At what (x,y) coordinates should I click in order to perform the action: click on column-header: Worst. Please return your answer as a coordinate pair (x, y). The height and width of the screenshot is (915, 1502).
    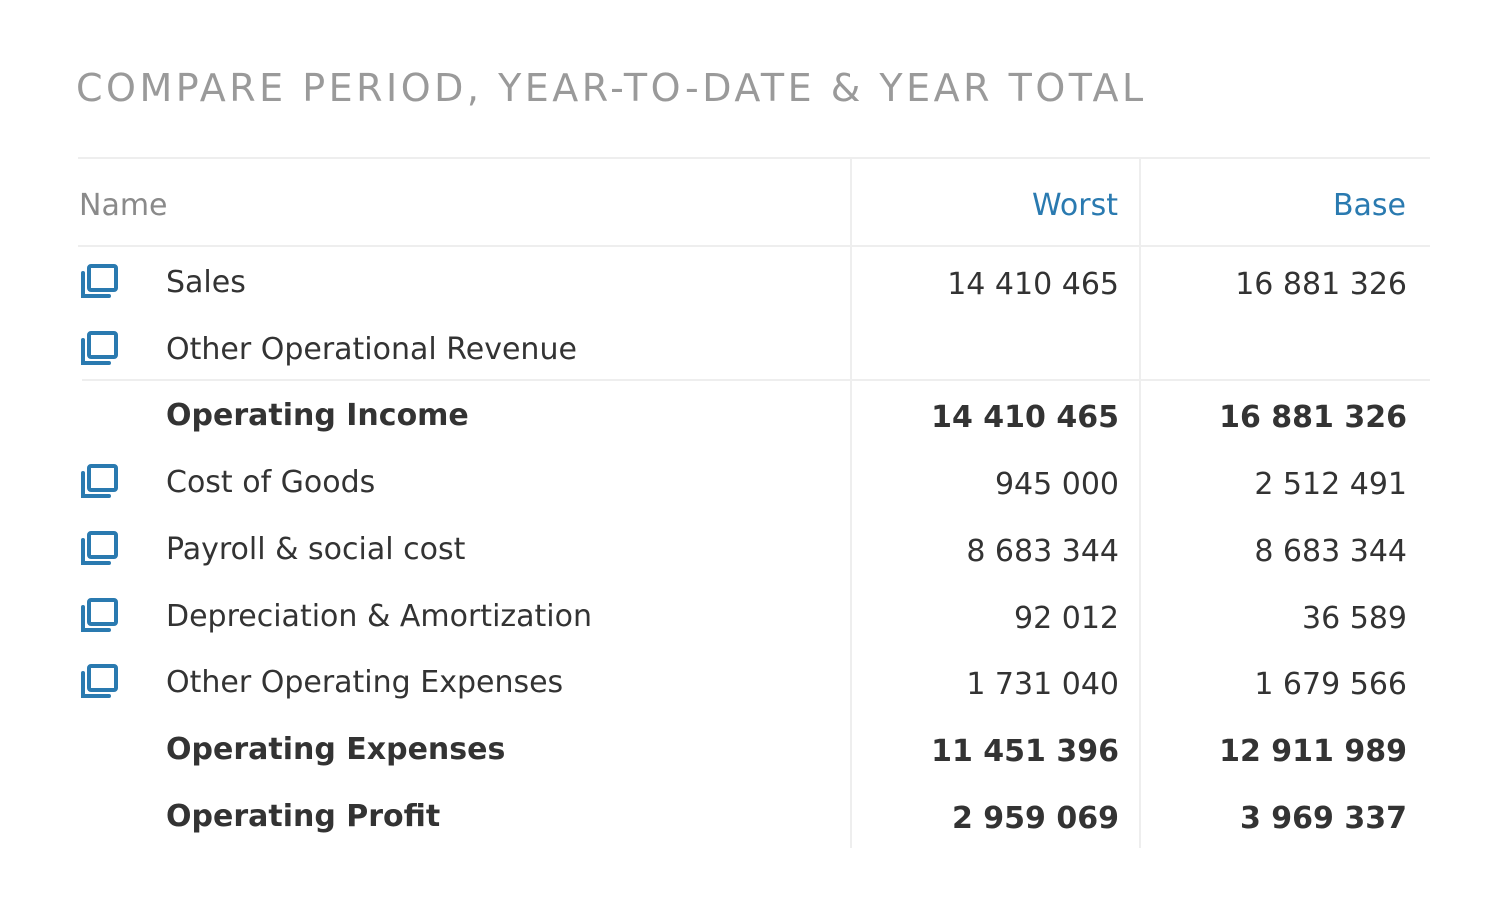
    Looking at the image, I should click on (1075, 205).